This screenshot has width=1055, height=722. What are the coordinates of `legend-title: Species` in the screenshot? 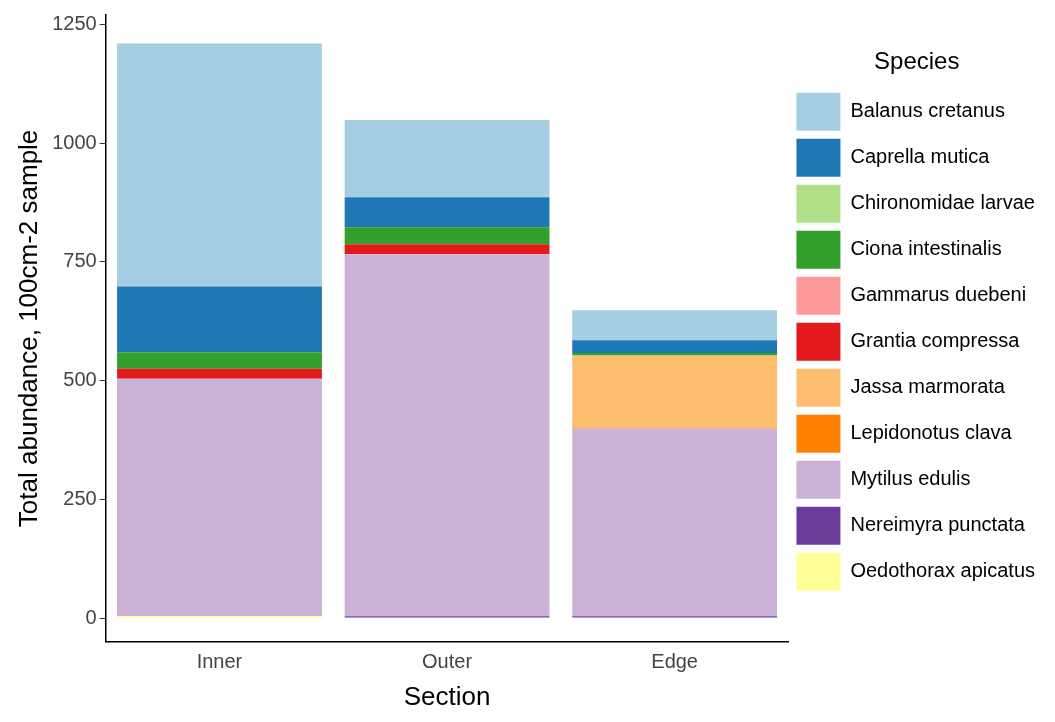 It's located at (917, 60).